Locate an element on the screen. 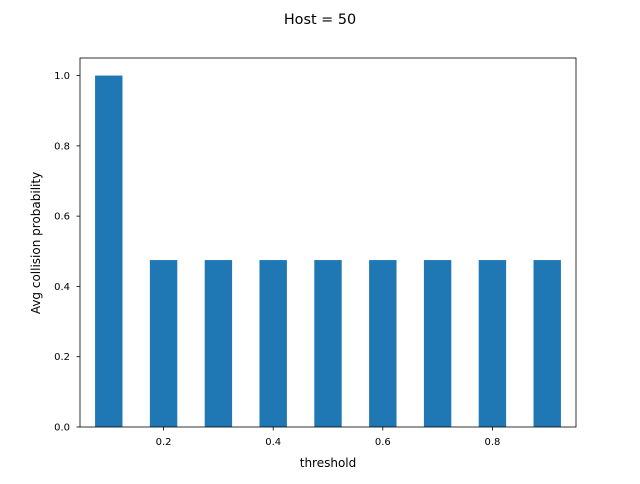 The height and width of the screenshot is (484, 640). y-axis-label: Avg collision probability is located at coordinates (36, 243).